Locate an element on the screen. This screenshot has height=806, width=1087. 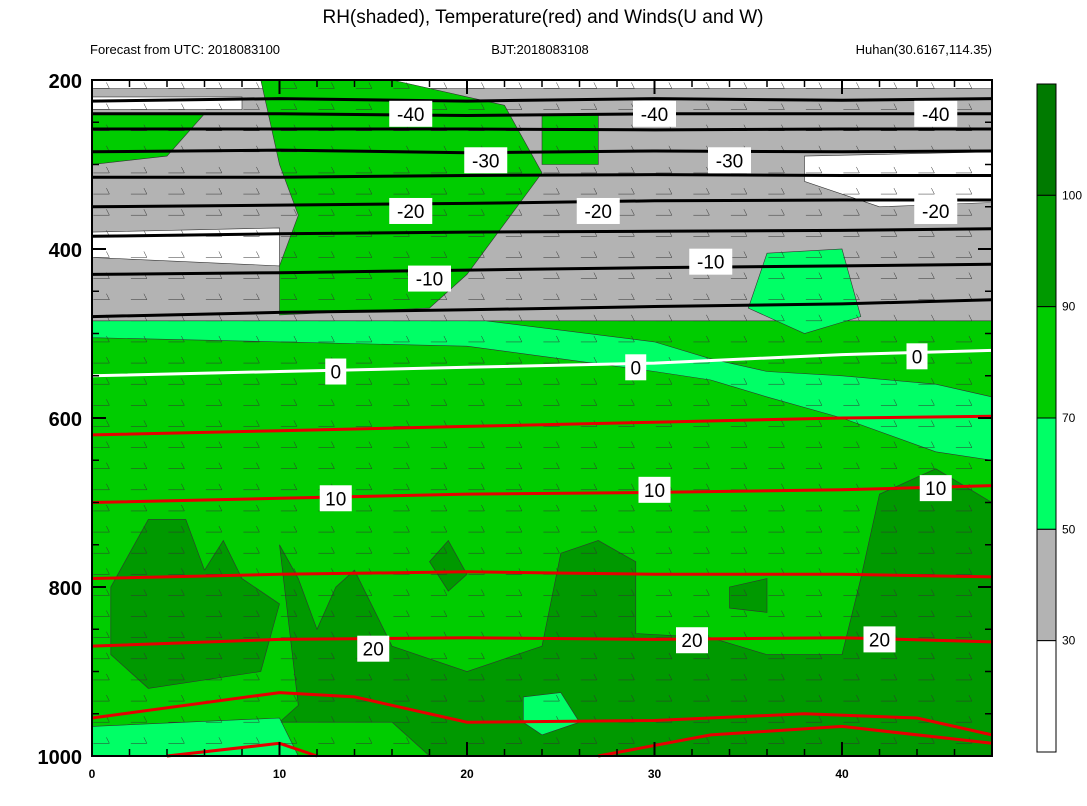
contour-label: 10 is located at coordinates (654, 491).